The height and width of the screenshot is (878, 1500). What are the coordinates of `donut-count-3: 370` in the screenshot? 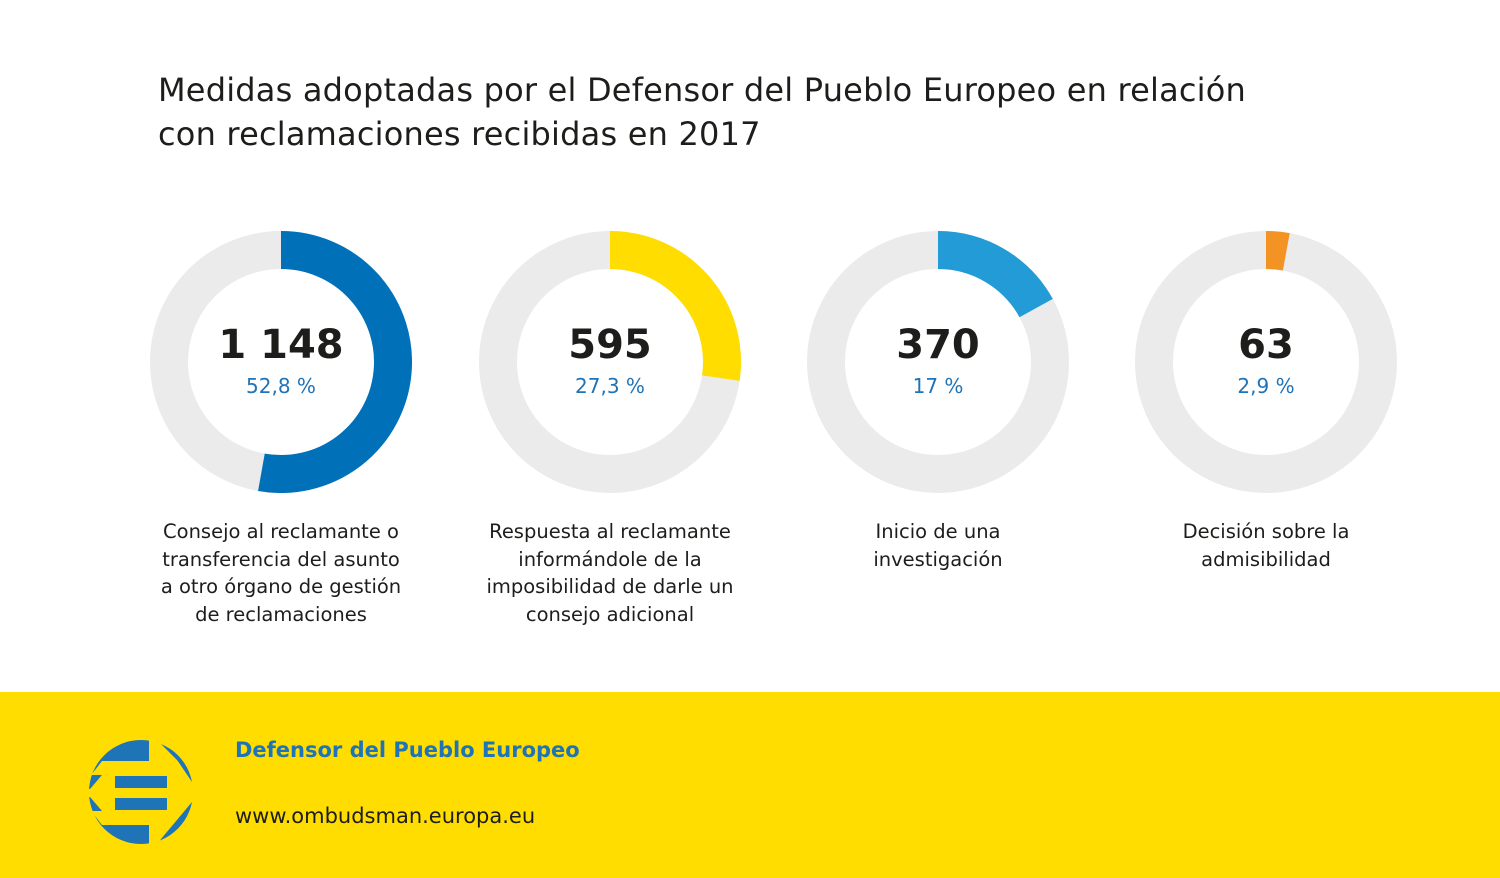 It's located at (938, 345).